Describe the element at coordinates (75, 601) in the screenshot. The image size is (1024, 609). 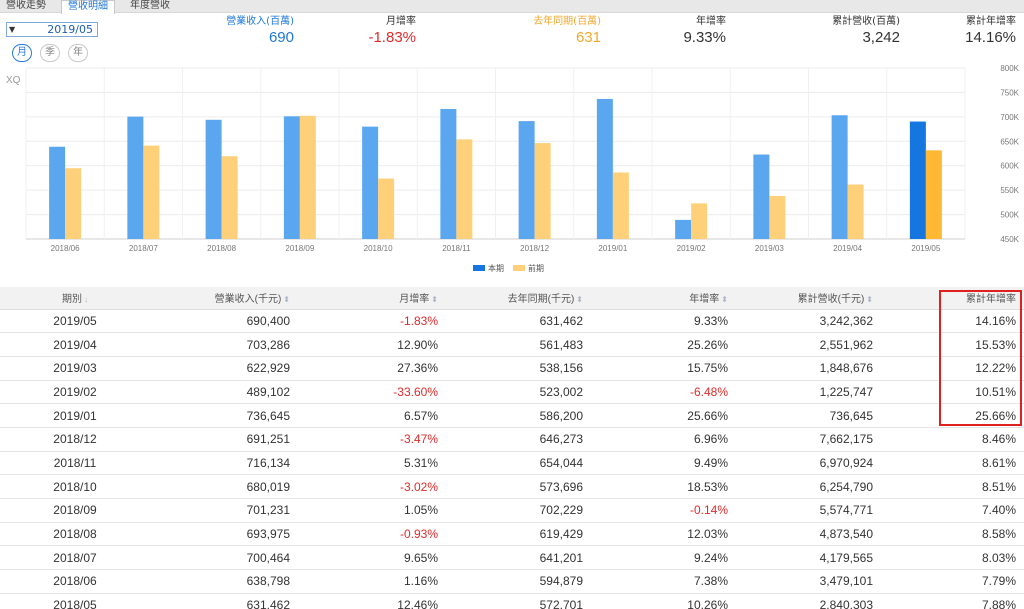
I see `table-cell: 2018/05` at that location.